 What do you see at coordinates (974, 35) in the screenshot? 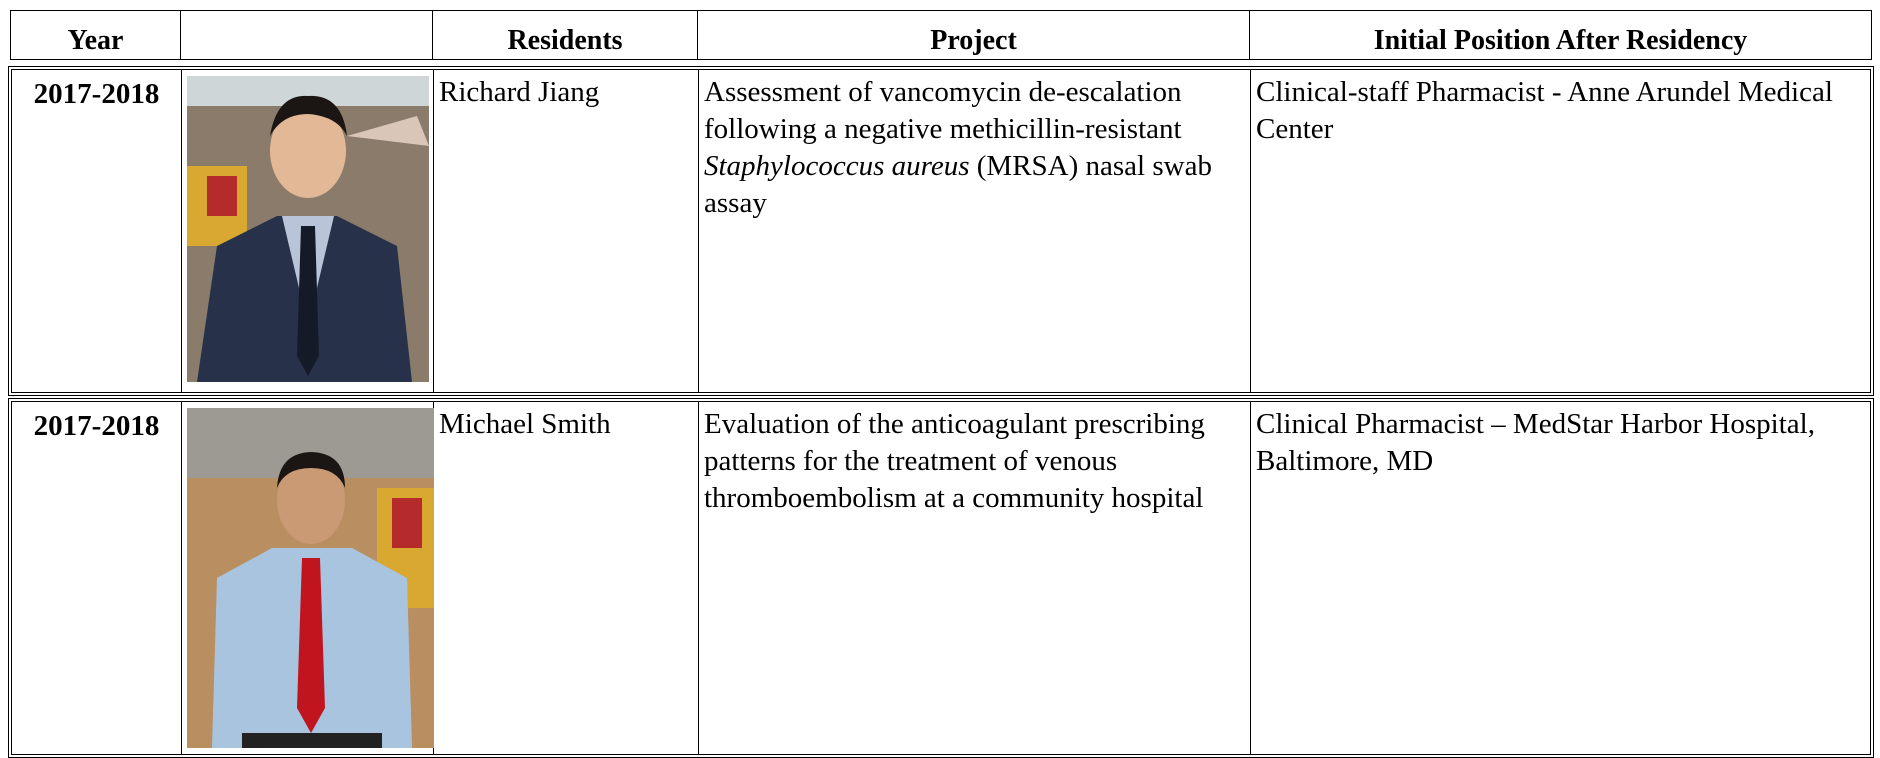
I see `header-project: Project` at bounding box center [974, 35].